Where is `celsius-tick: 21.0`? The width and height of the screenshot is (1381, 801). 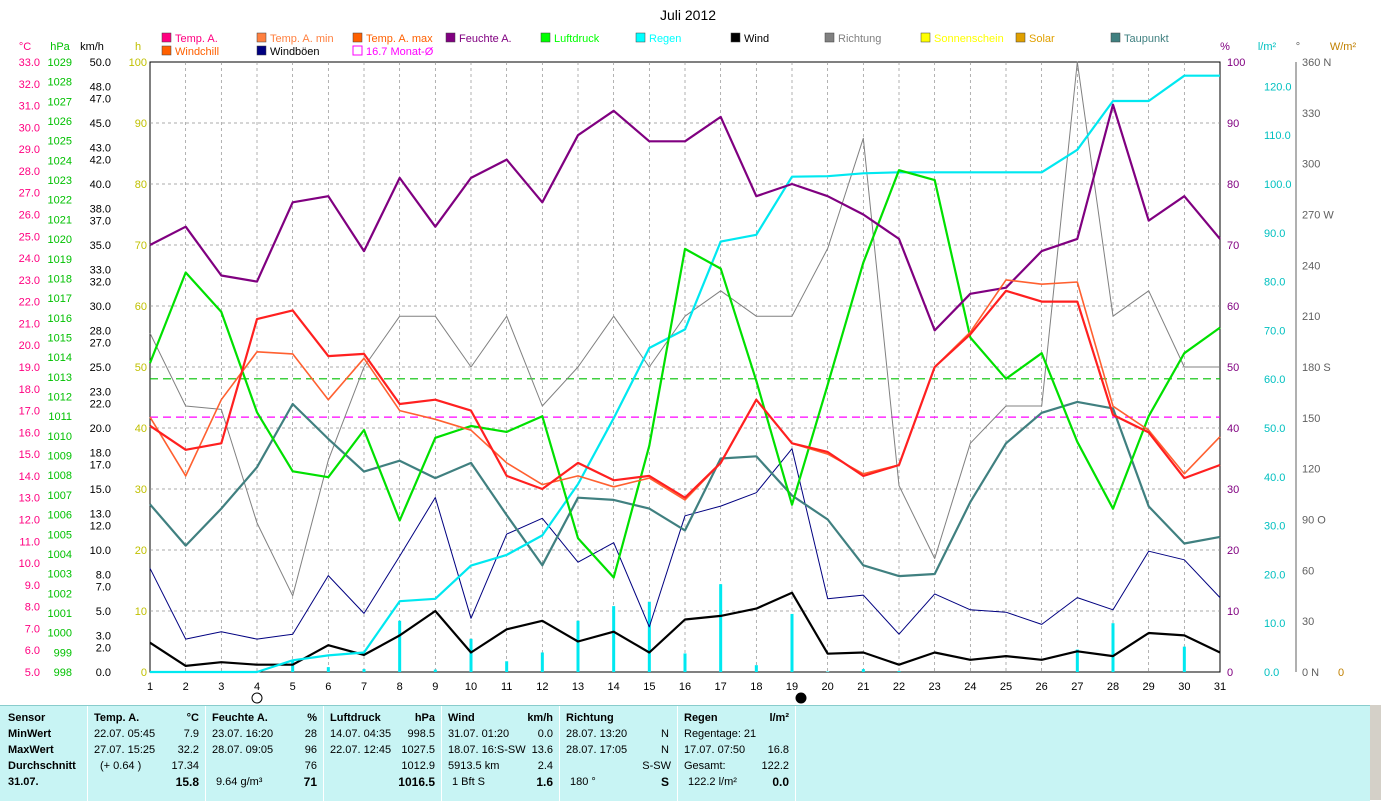 celsius-tick: 21.0 is located at coordinates (29, 324).